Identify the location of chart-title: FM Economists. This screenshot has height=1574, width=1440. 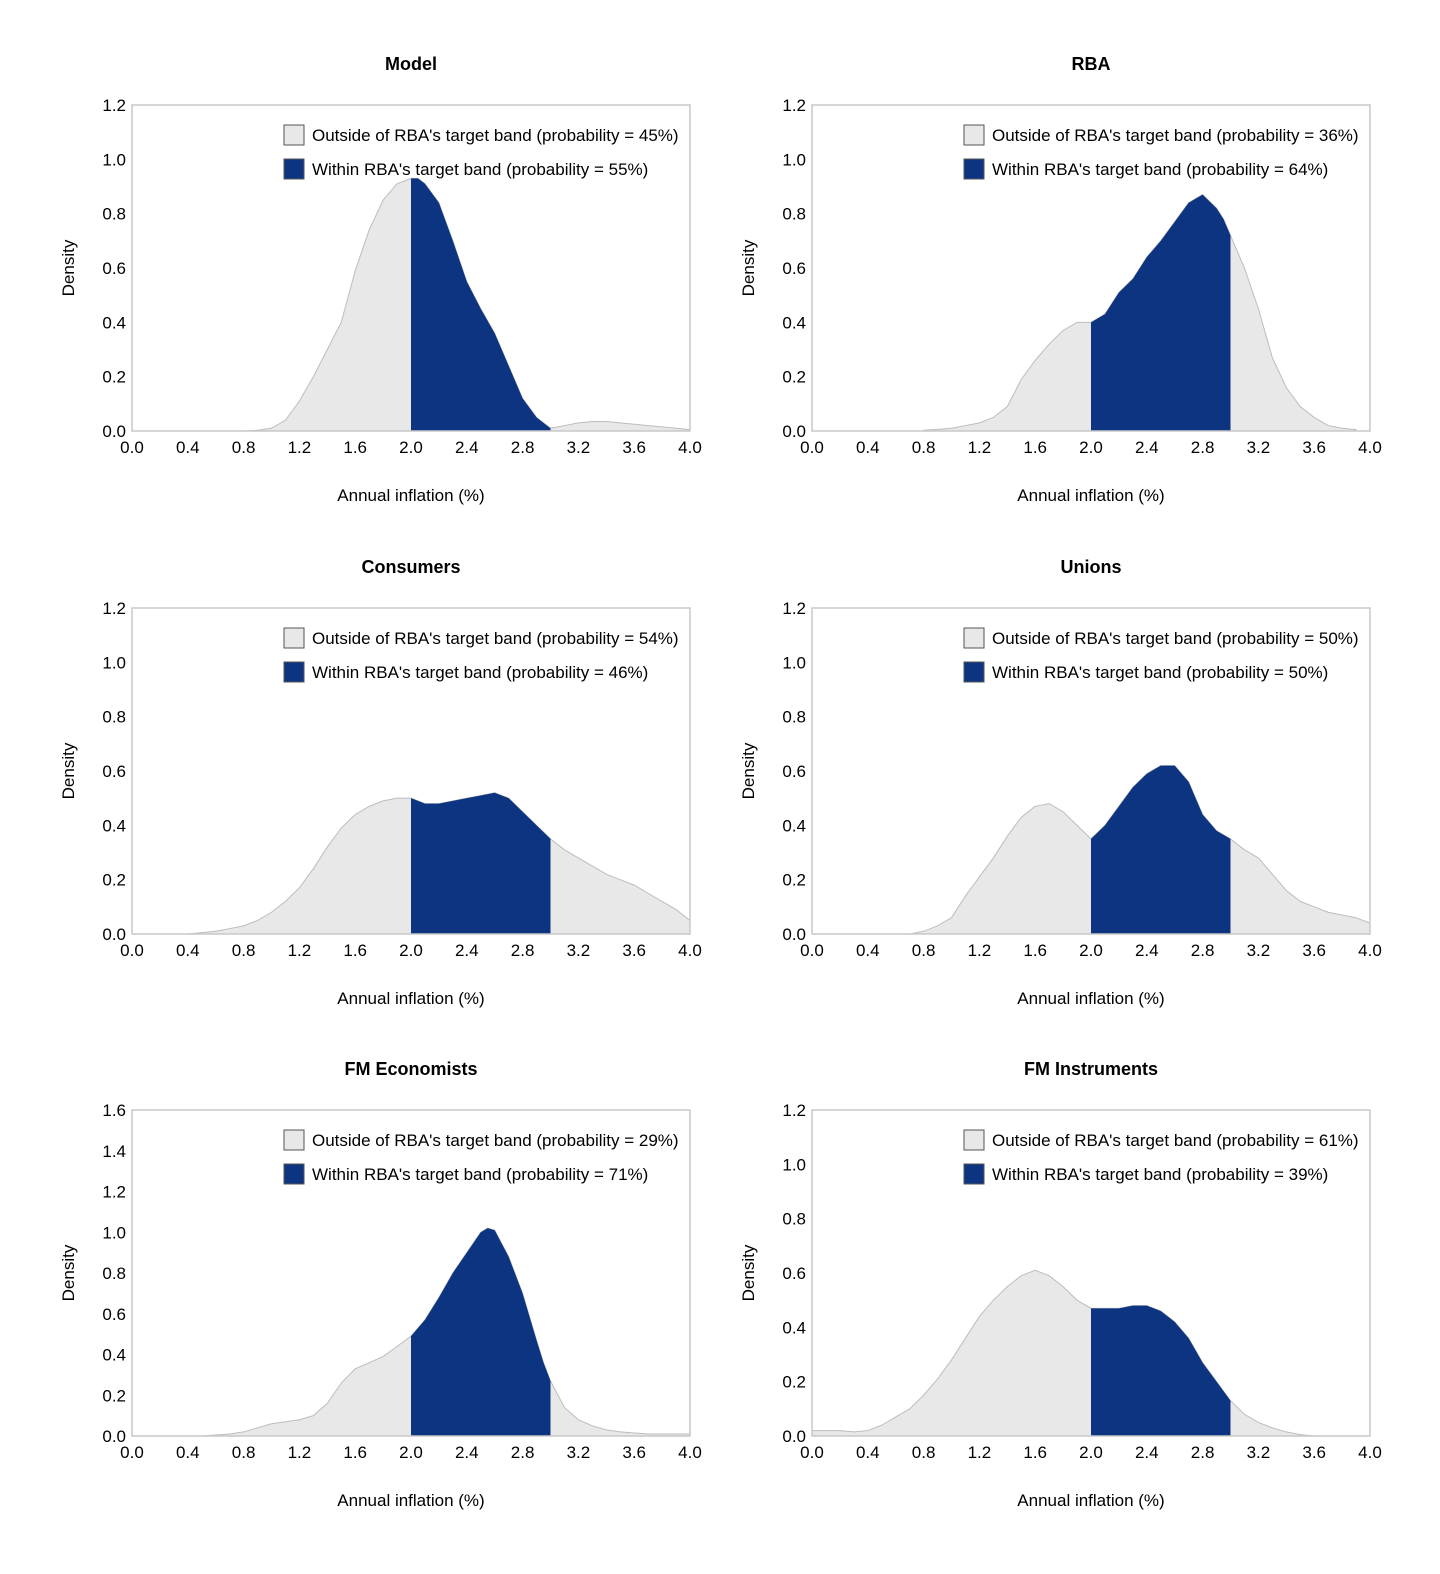
(410, 1069).